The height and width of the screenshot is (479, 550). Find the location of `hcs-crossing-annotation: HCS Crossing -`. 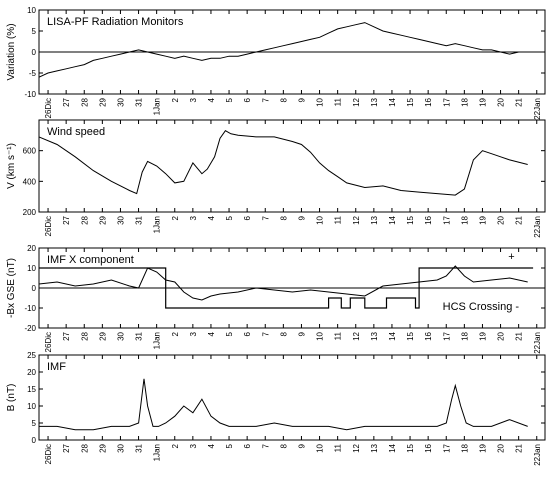

hcs-crossing-annotation: HCS Crossing - is located at coordinates (481, 307).